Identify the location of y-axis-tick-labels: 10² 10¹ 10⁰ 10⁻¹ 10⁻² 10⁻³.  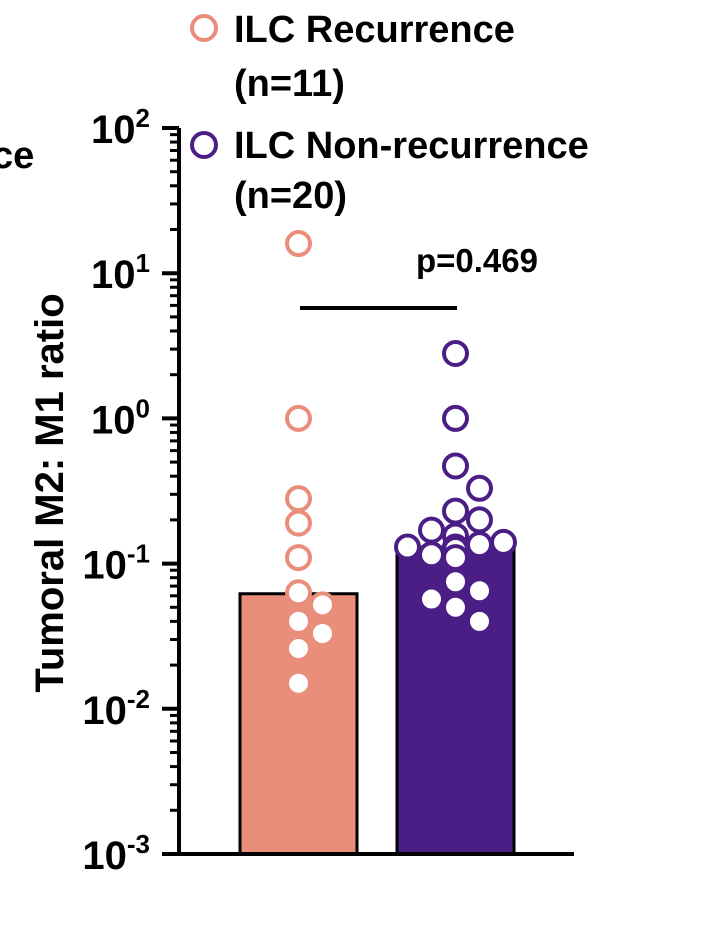
(116, 490).